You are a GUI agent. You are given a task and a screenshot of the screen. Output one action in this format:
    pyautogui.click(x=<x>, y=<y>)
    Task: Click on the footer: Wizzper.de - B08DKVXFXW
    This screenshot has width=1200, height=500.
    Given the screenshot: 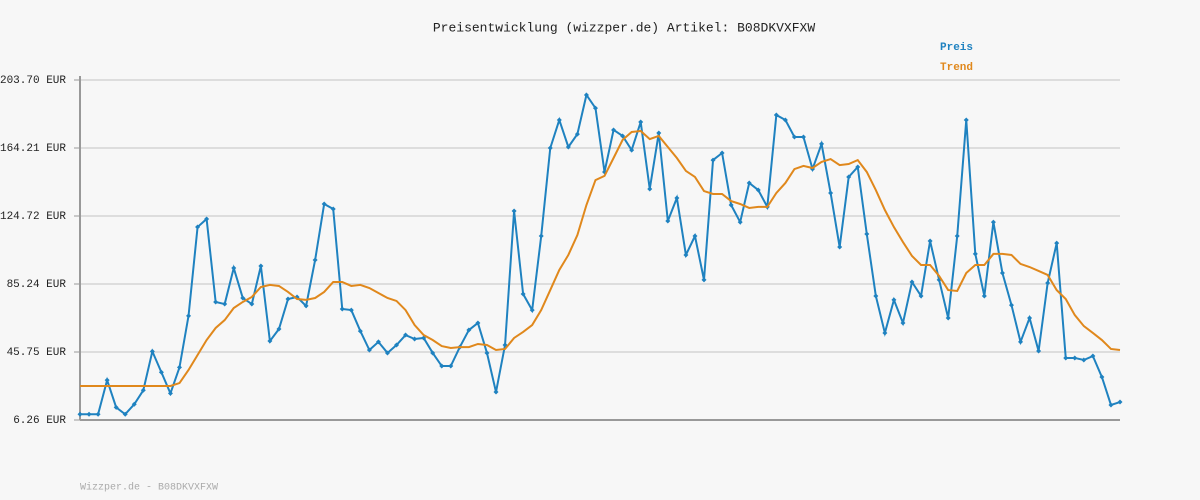 What is the action you would take?
    pyautogui.click(x=149, y=488)
    